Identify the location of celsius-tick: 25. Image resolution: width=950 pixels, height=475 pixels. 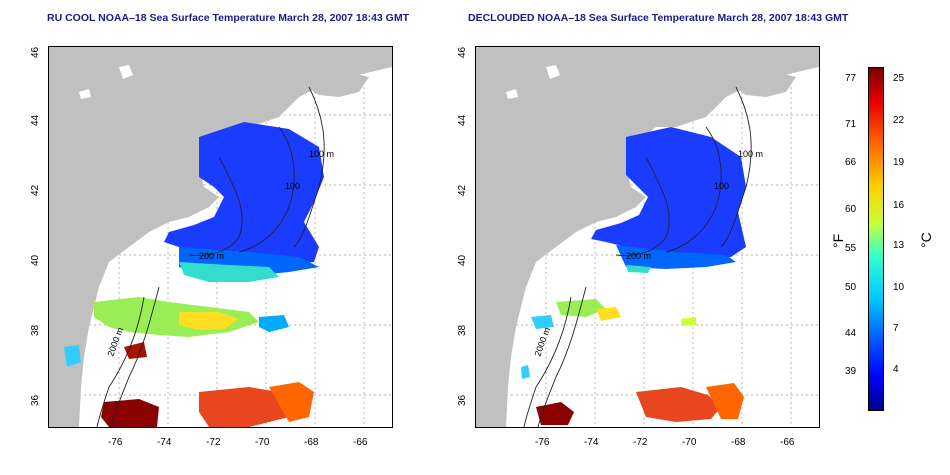
(899, 78).